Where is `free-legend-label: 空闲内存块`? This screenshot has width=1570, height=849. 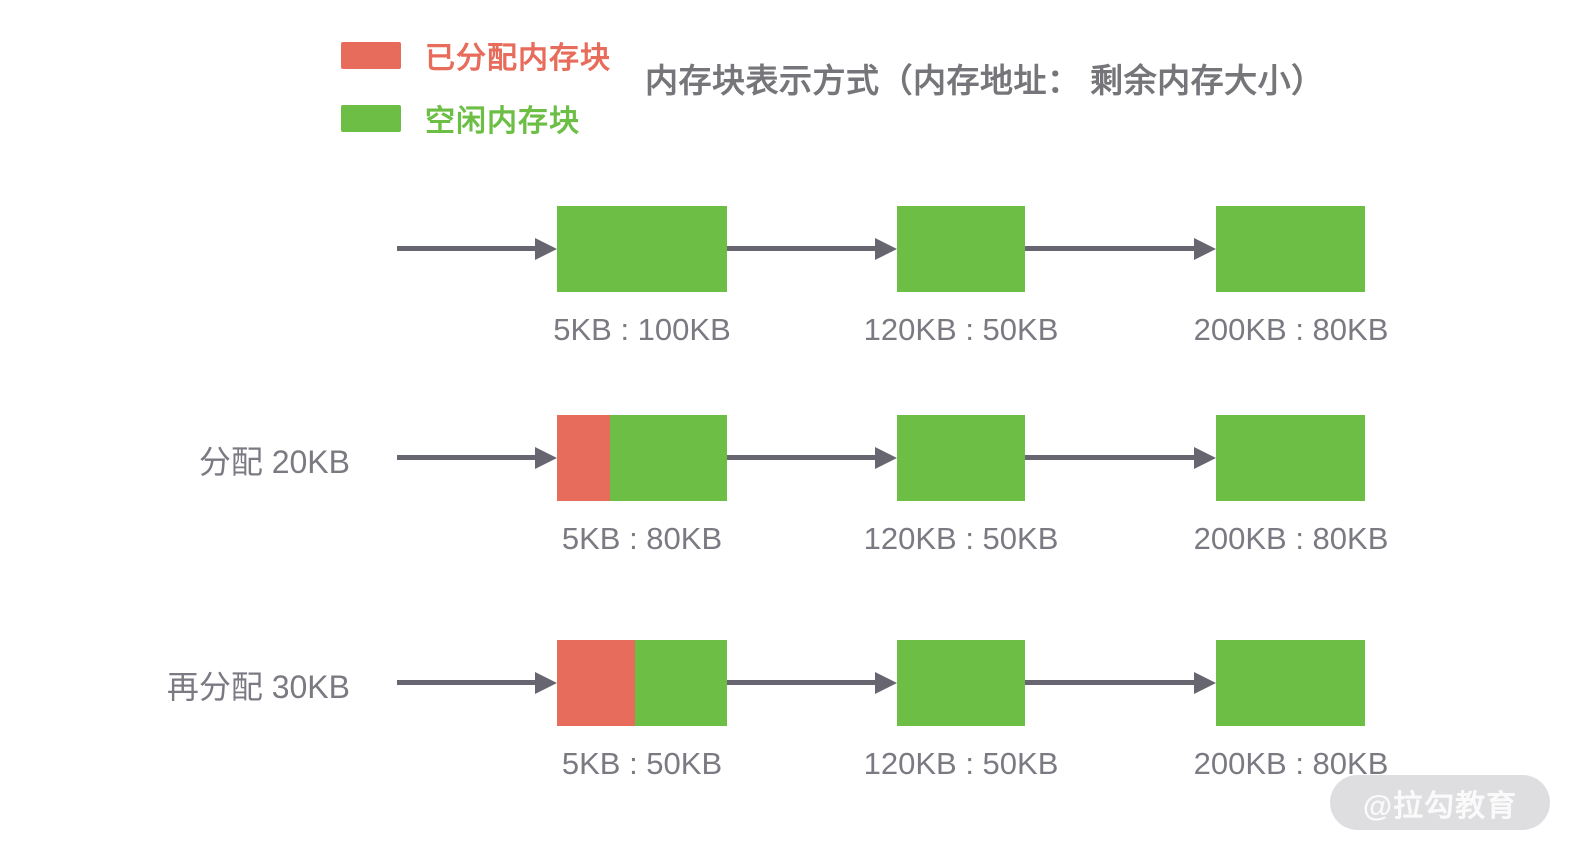
free-legend-label: 空闲内存块 is located at coordinates (502, 121).